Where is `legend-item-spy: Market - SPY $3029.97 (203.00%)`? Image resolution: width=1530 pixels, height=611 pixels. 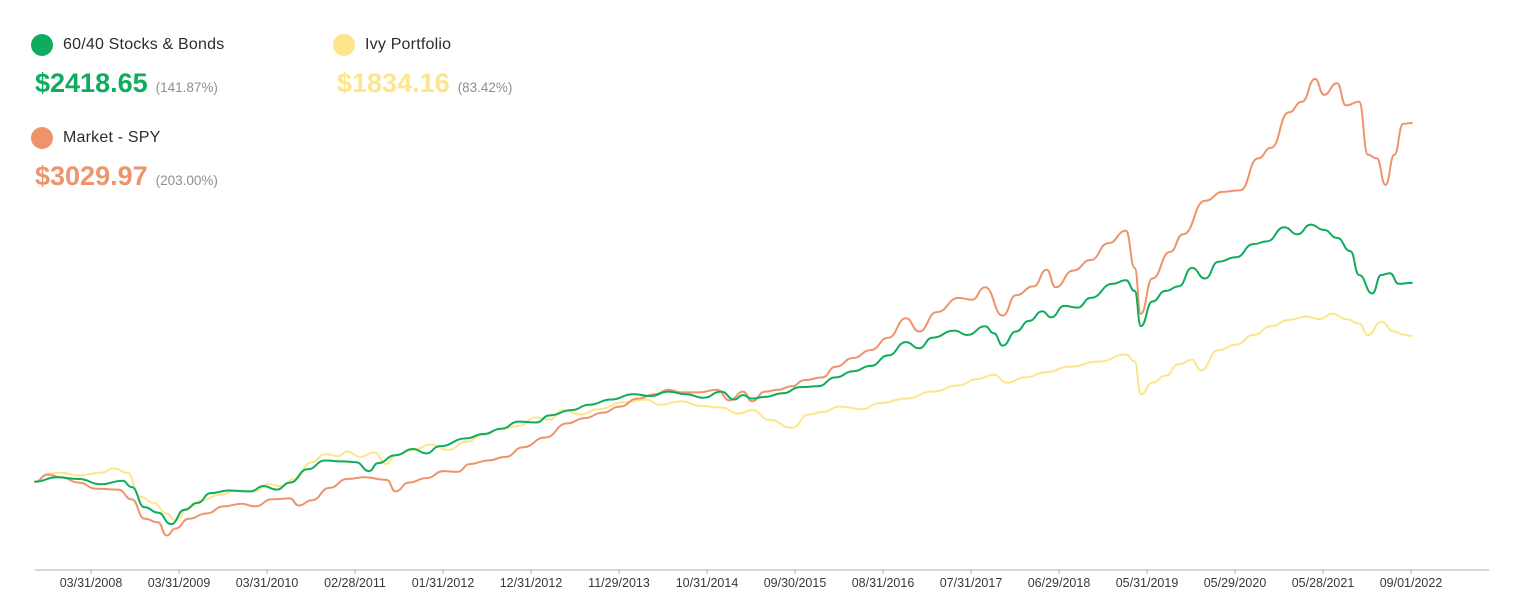 legend-item-spy: Market - SPY $3029.97 (203.00%) is located at coordinates (124, 159).